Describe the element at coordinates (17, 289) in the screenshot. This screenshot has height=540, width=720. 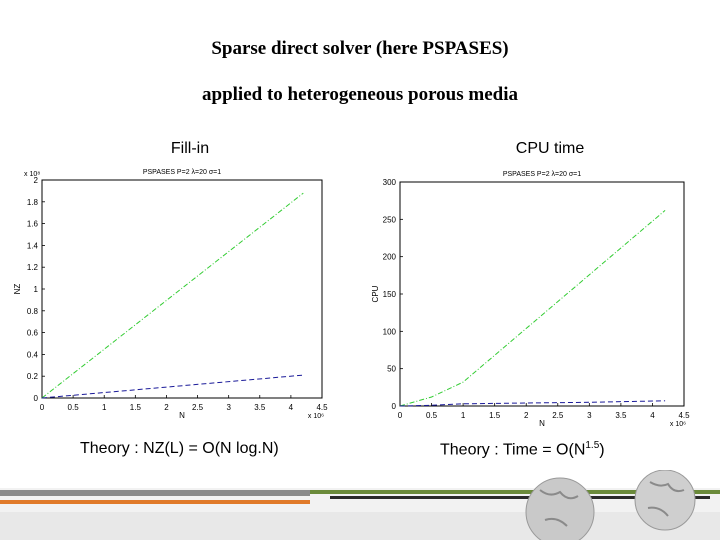
I see `y-axis-label: NZ` at that location.